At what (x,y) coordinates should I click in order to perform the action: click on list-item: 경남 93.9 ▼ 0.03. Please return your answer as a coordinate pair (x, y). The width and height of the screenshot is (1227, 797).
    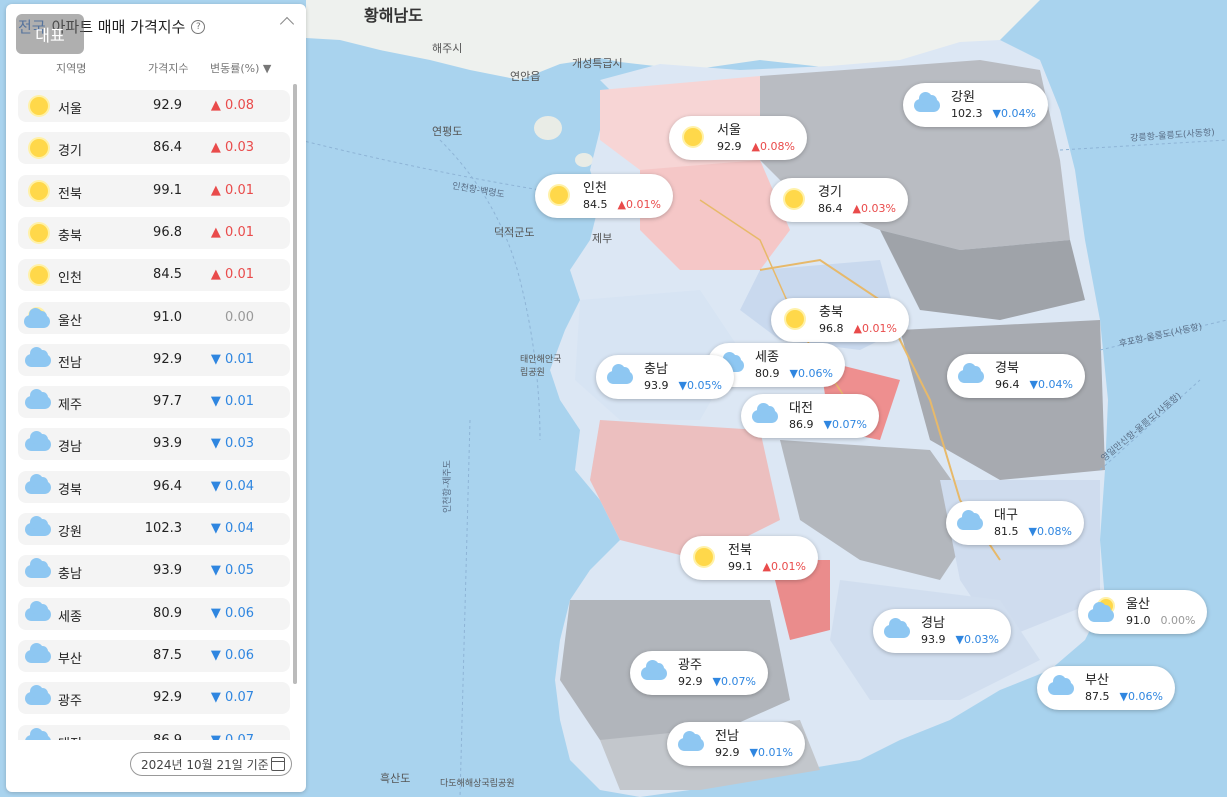
    Looking at the image, I should click on (154, 444).